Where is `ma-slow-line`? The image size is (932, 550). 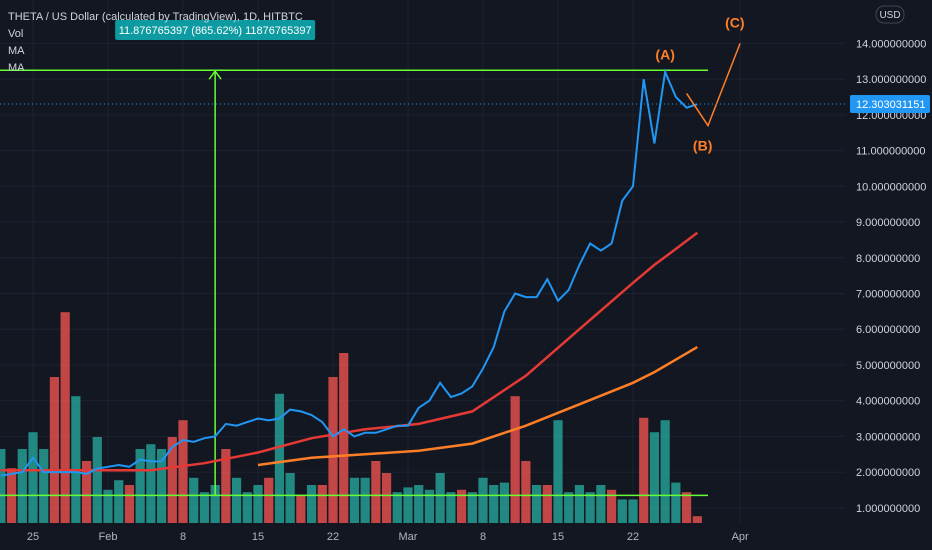 ma-slow-line is located at coordinates (477, 406).